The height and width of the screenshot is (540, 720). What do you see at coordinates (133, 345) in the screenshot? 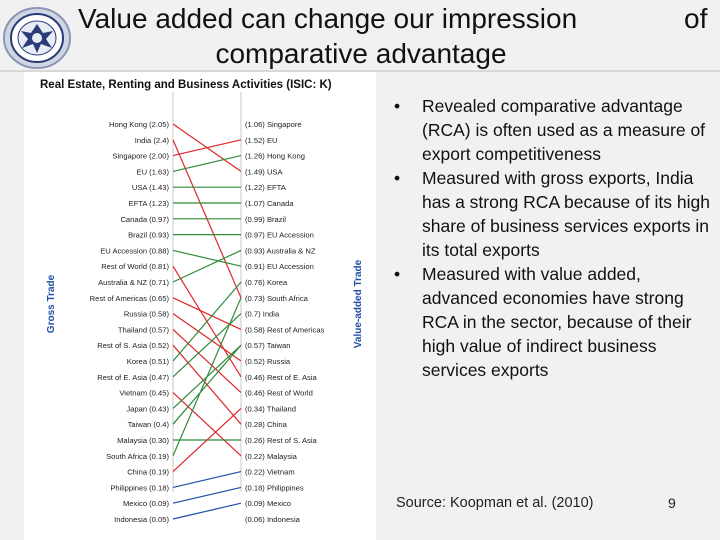
I see `left-rank-label: Rest of S. Asia (0.52)` at bounding box center [133, 345].